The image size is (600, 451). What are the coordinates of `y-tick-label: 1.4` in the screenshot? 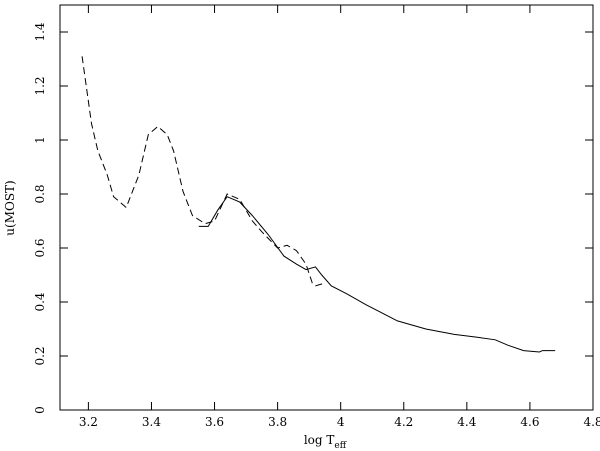 It's located at (40, 31).